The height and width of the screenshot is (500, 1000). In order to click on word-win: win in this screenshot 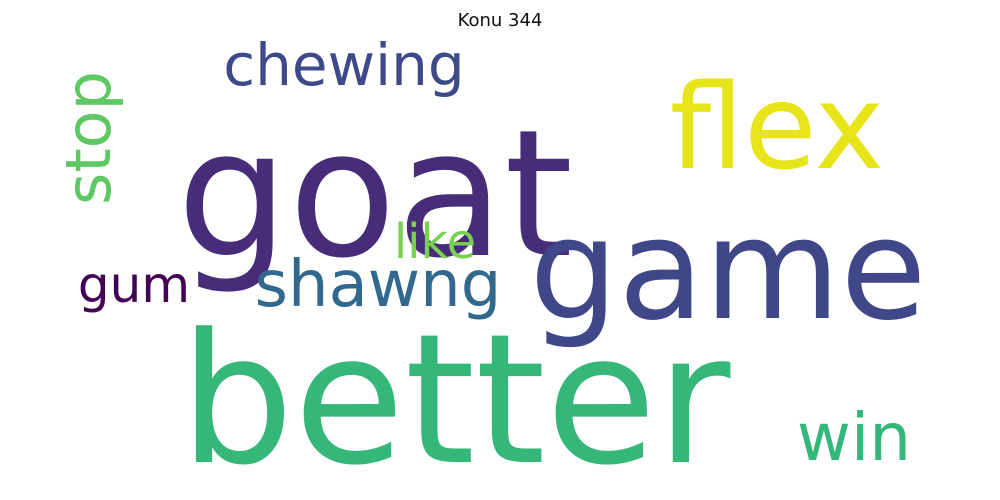, I will do `click(854, 437)`.